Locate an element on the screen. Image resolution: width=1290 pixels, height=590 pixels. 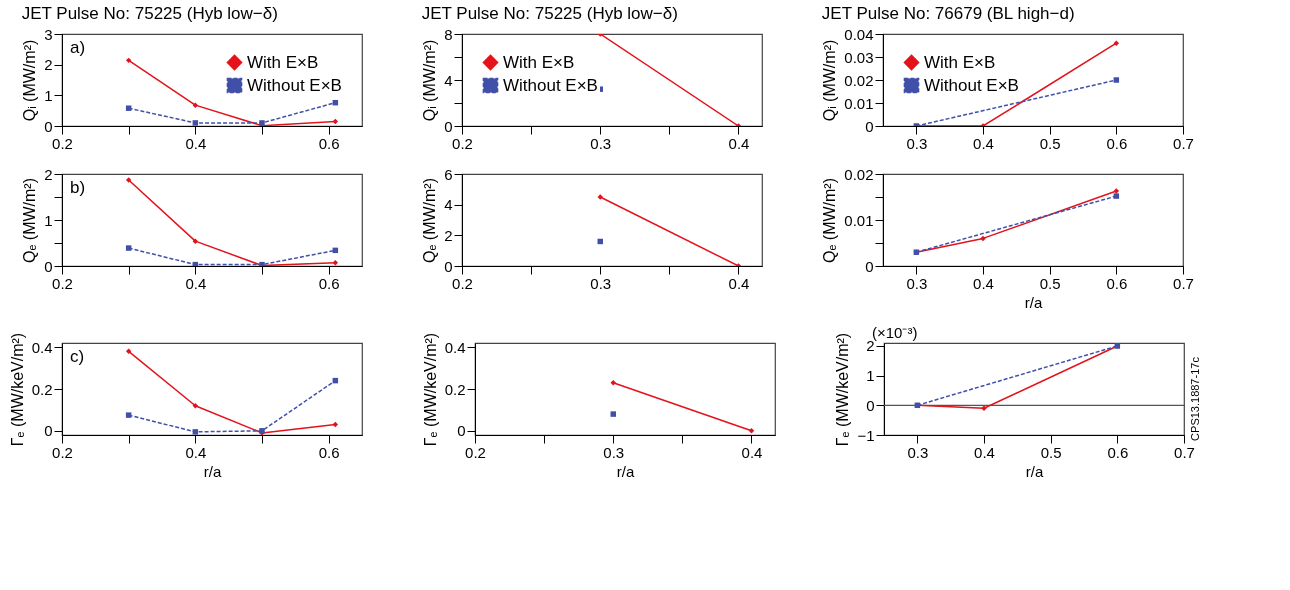
y-tick-label: 6 is located at coordinates (448, 174).